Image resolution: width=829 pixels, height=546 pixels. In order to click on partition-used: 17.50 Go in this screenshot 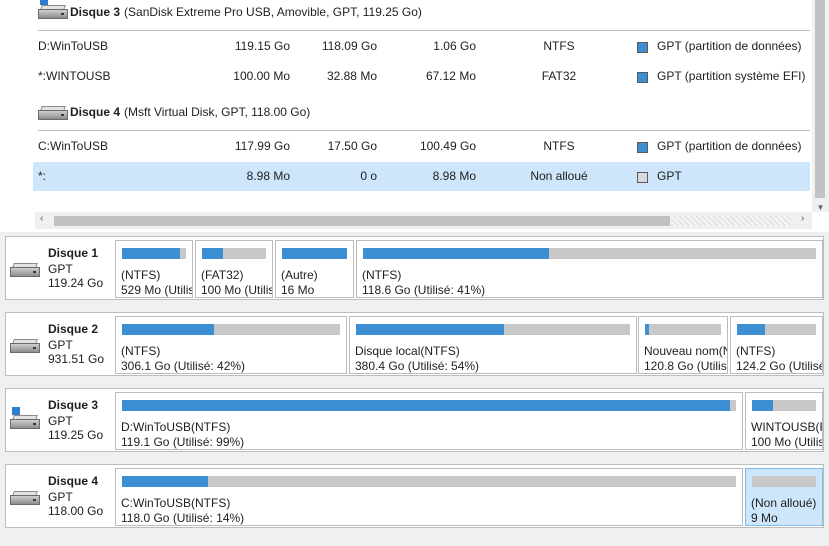, I will do `click(352, 146)`.